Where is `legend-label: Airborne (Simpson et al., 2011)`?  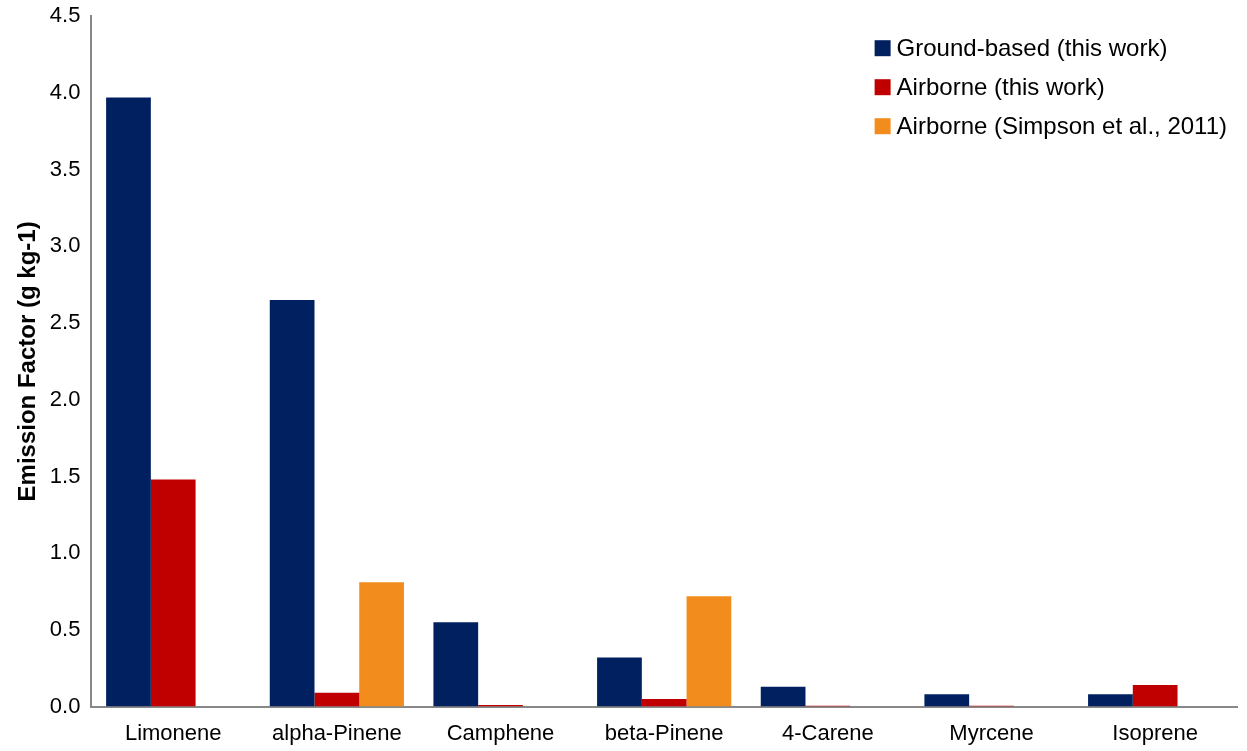 legend-label: Airborne (Simpson et al., 2011) is located at coordinates (1061, 125).